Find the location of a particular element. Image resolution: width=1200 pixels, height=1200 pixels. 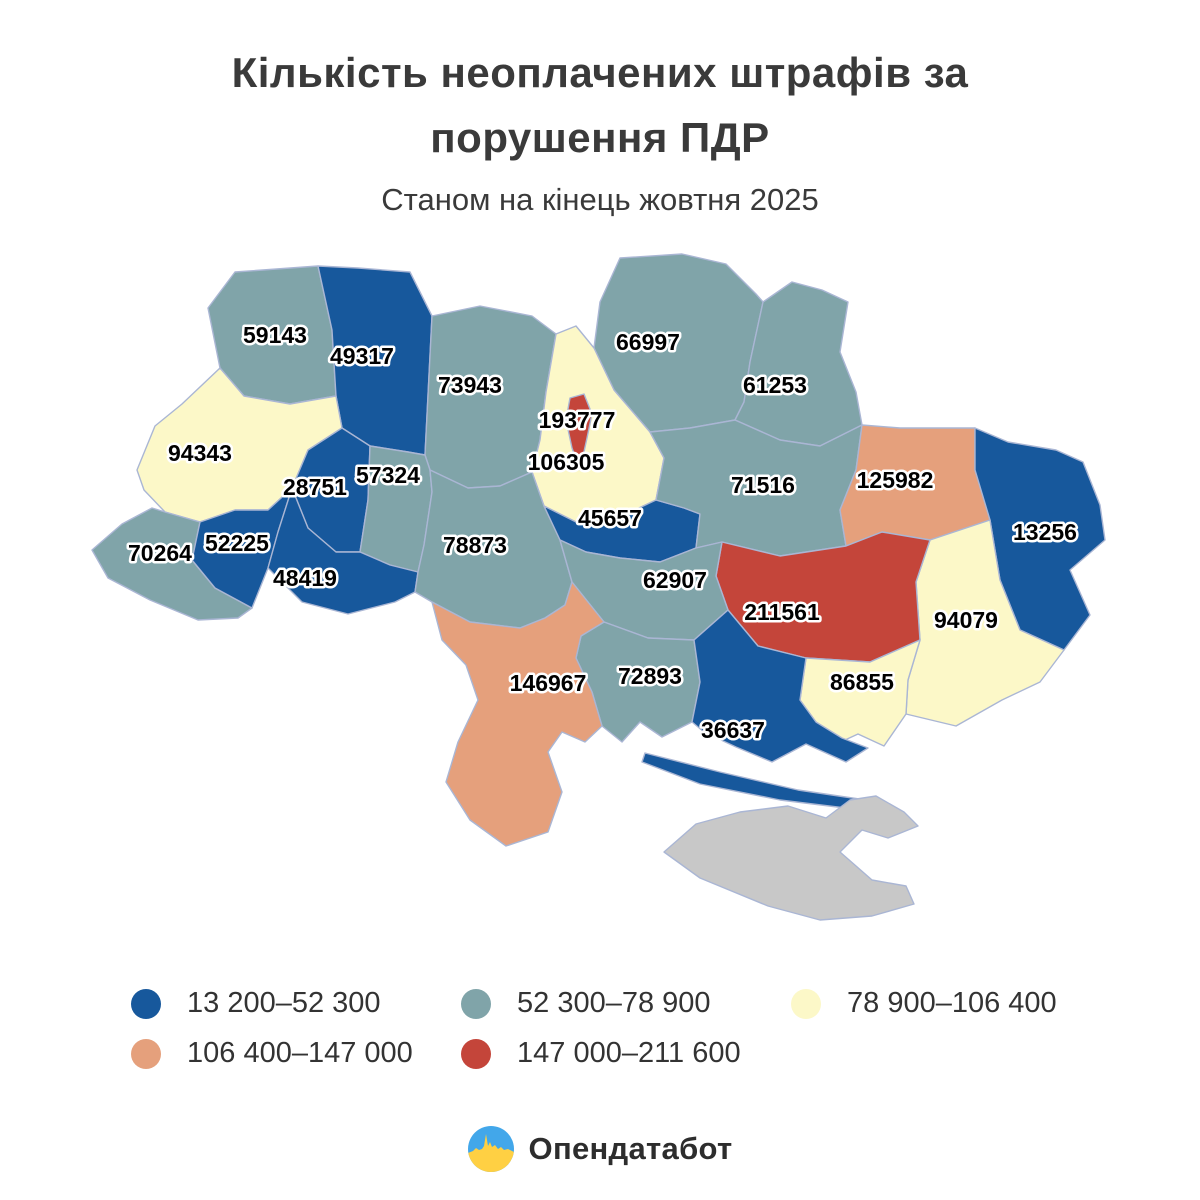

region-value-donetsk: 94079 is located at coordinates (966, 620).